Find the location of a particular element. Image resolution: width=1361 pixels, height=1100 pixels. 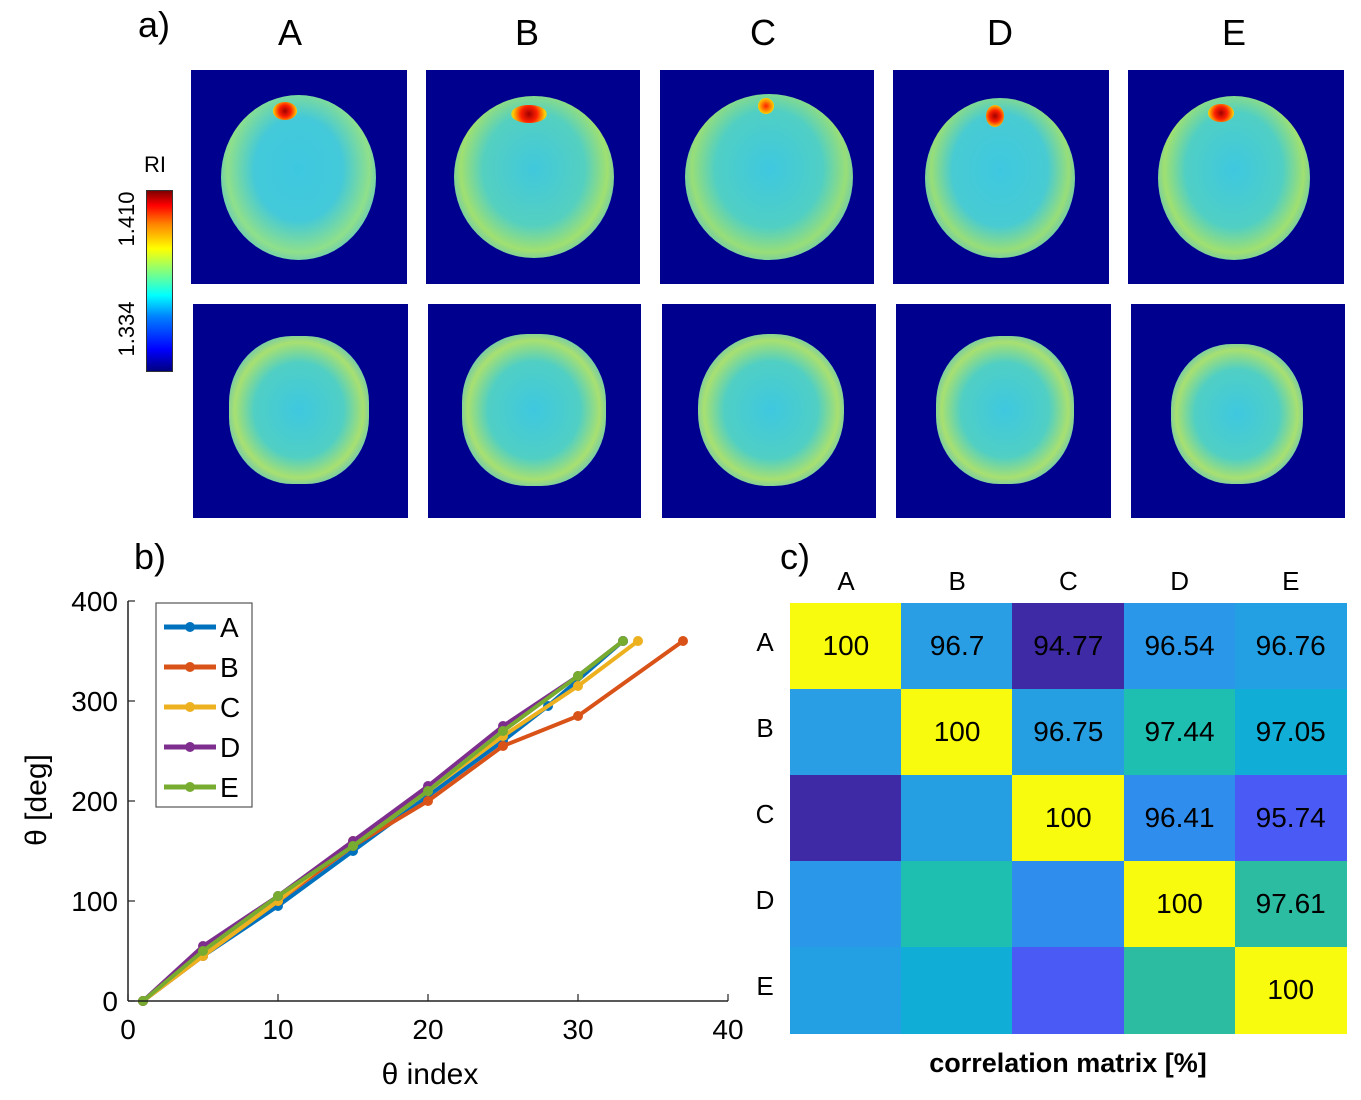

legend-marker-a is located at coordinates (190, 627).